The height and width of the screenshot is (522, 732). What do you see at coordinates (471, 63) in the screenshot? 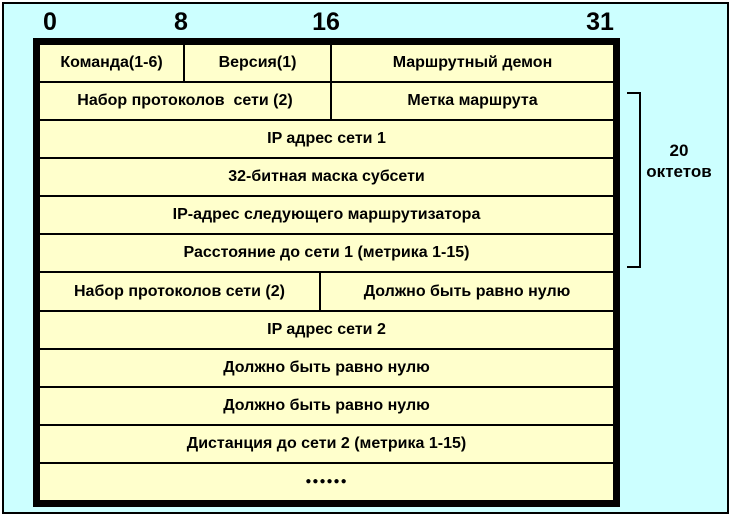
I see `field-cell-routing-daemon: Маршрутный демон` at bounding box center [471, 63].